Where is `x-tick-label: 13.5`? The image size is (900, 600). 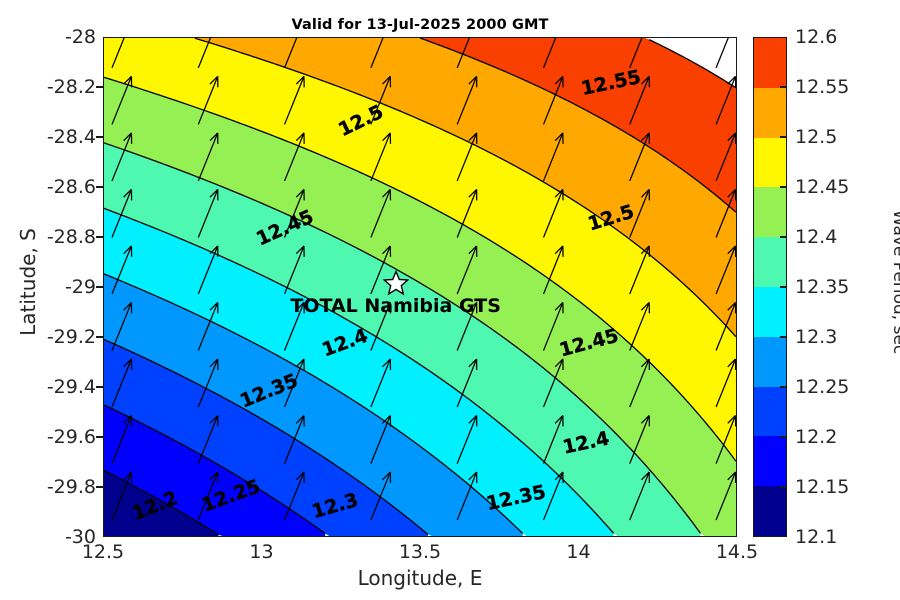
x-tick-label: 13.5 is located at coordinates (420, 552).